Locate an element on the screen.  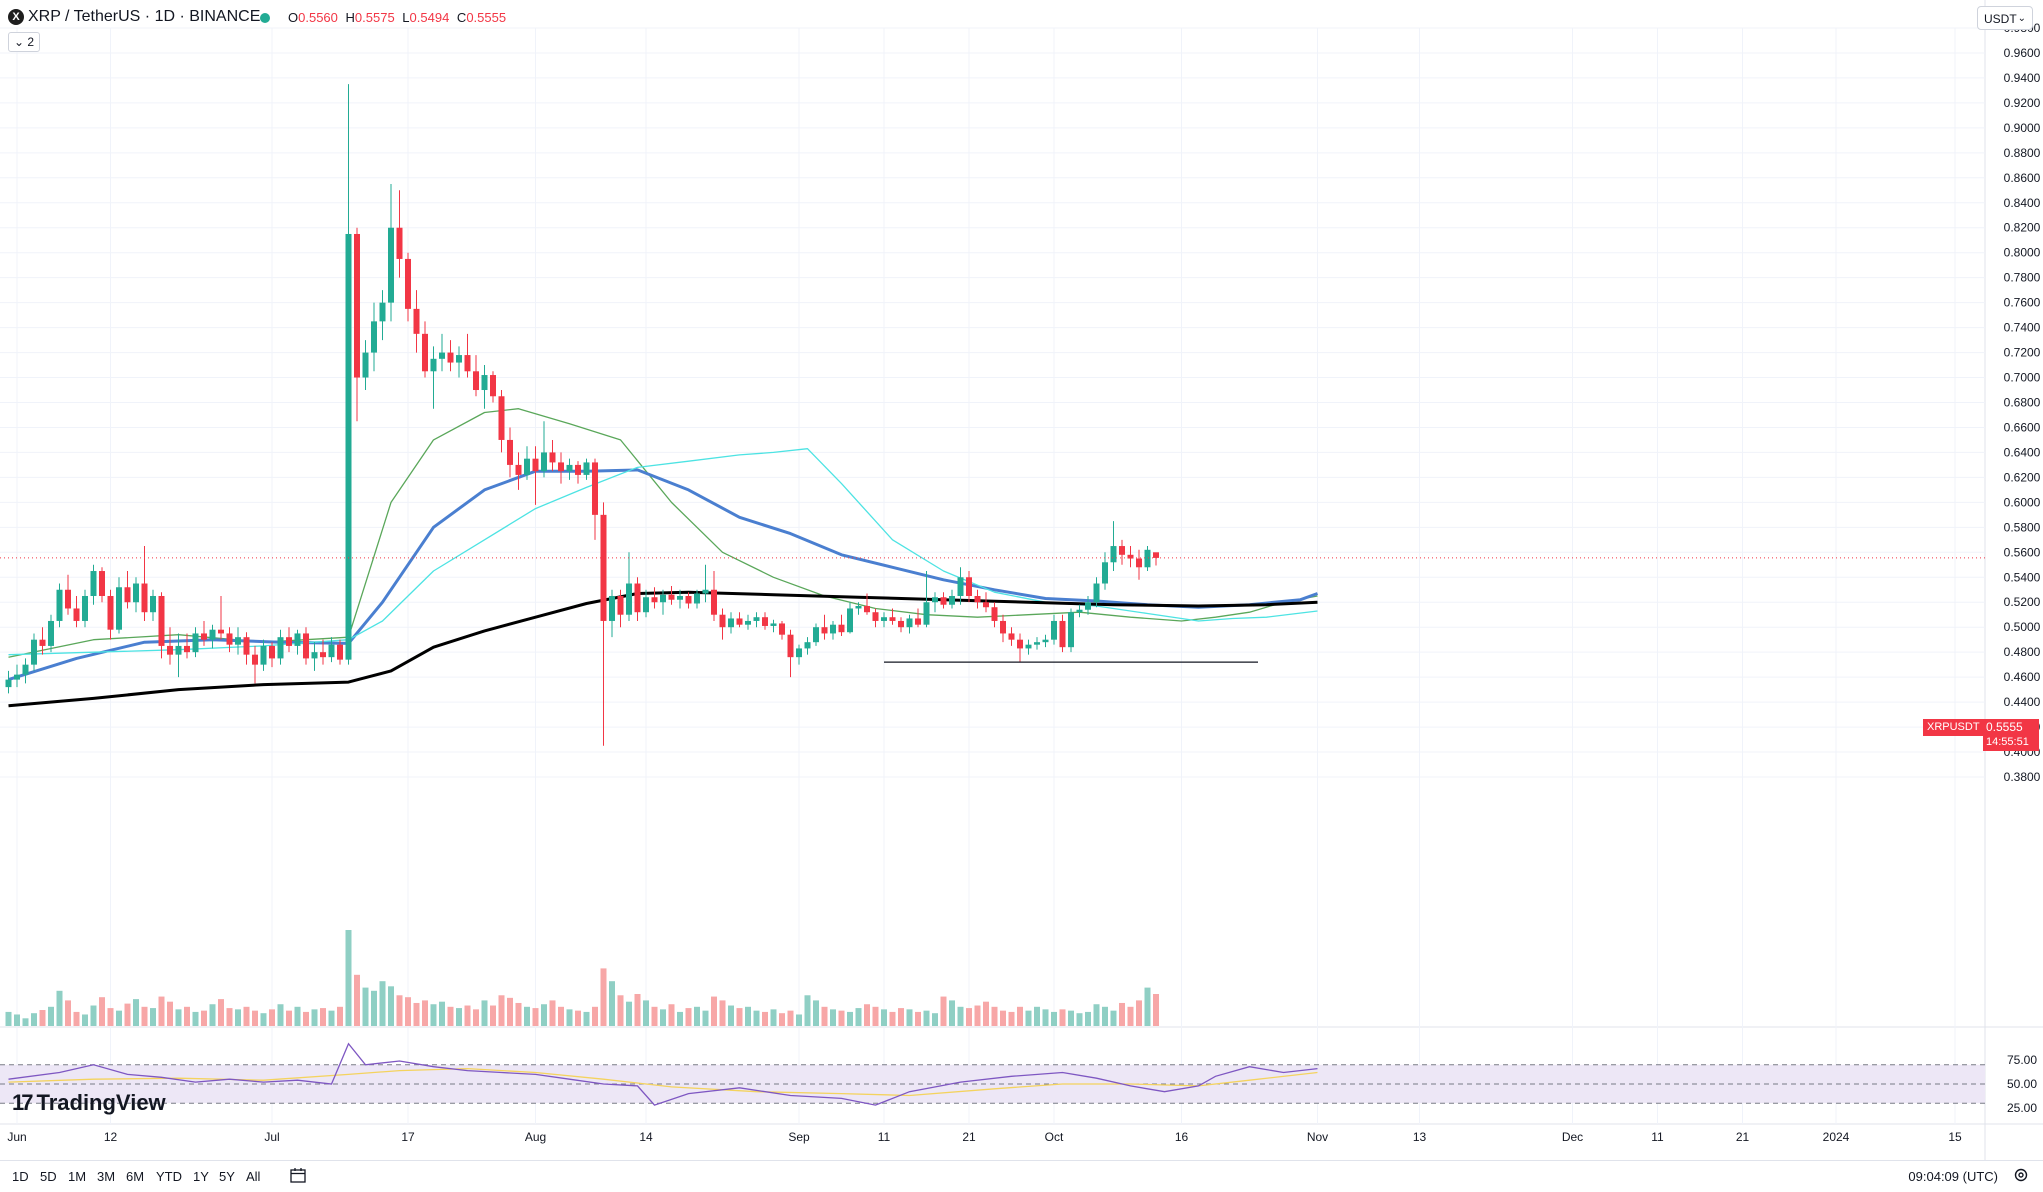
indicators-collapse-toggle: ⌄ 2 is located at coordinates (24, 42).